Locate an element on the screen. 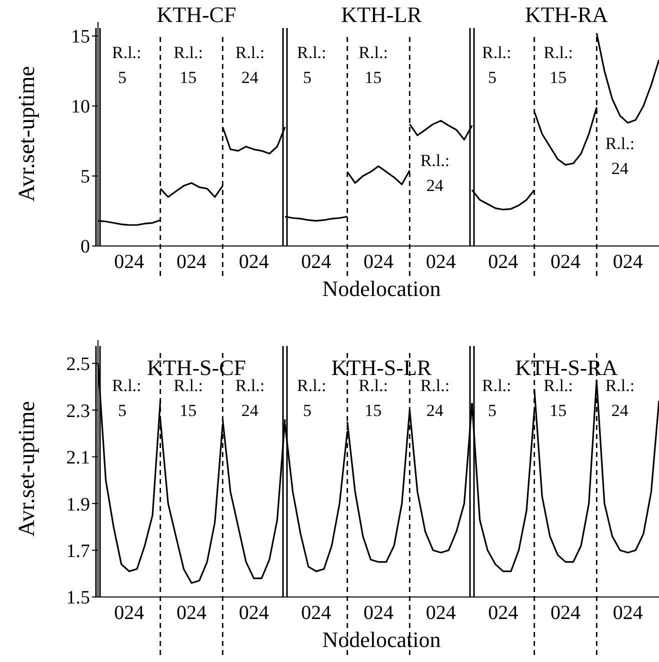 This screenshot has height=662, width=659. annotation: KTH-LR is located at coordinates (381, 15).